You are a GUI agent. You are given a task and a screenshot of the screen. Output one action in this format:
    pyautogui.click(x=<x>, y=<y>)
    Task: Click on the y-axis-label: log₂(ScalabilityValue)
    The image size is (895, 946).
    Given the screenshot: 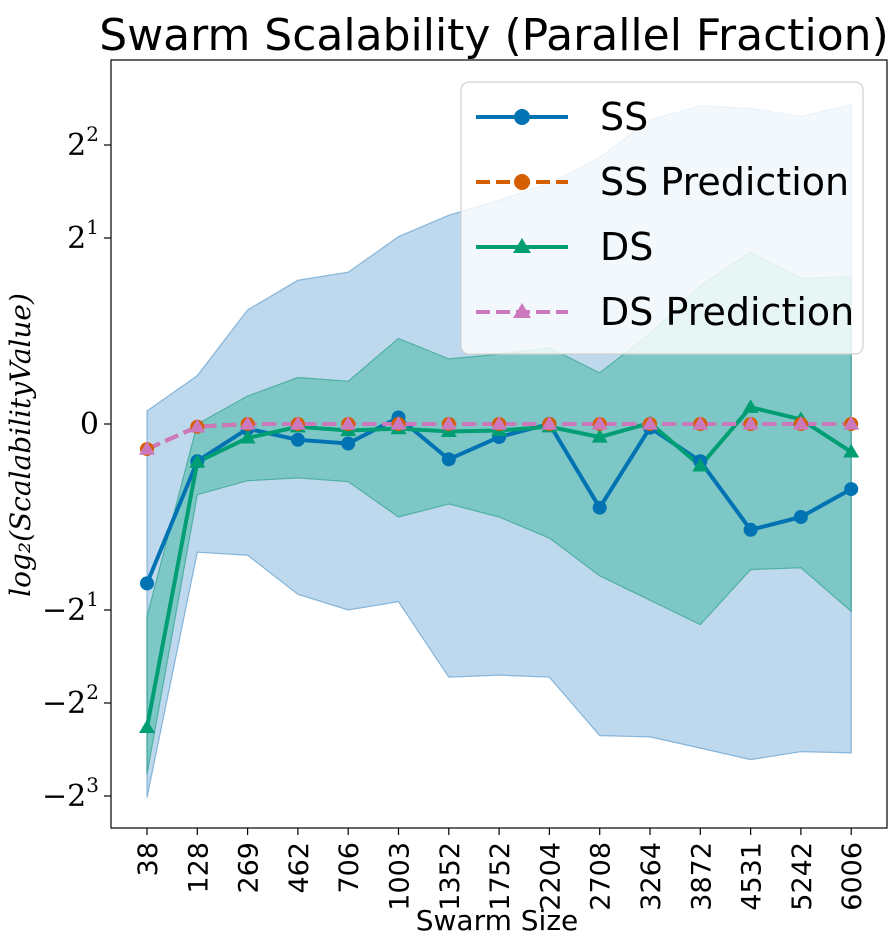 What is the action you would take?
    pyautogui.click(x=20, y=445)
    